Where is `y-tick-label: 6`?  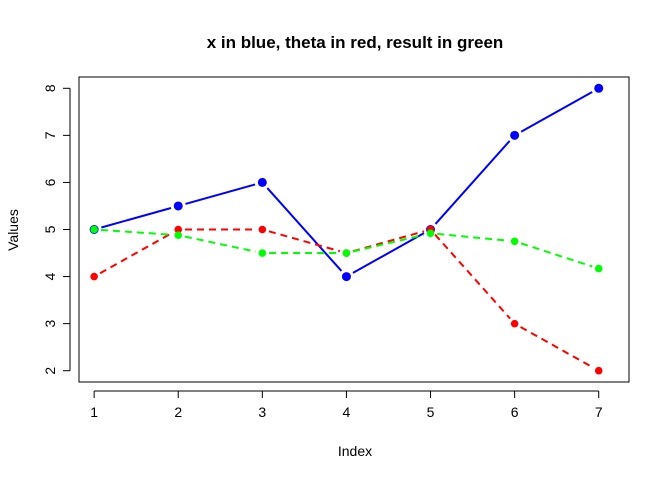
y-tick-label: 6 is located at coordinates (50, 182).